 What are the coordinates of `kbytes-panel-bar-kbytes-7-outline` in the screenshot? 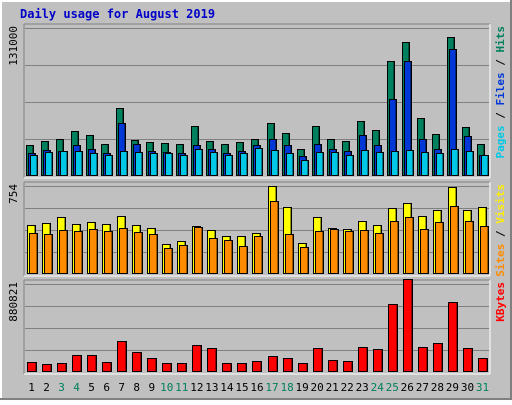 It's located at (122, 356).